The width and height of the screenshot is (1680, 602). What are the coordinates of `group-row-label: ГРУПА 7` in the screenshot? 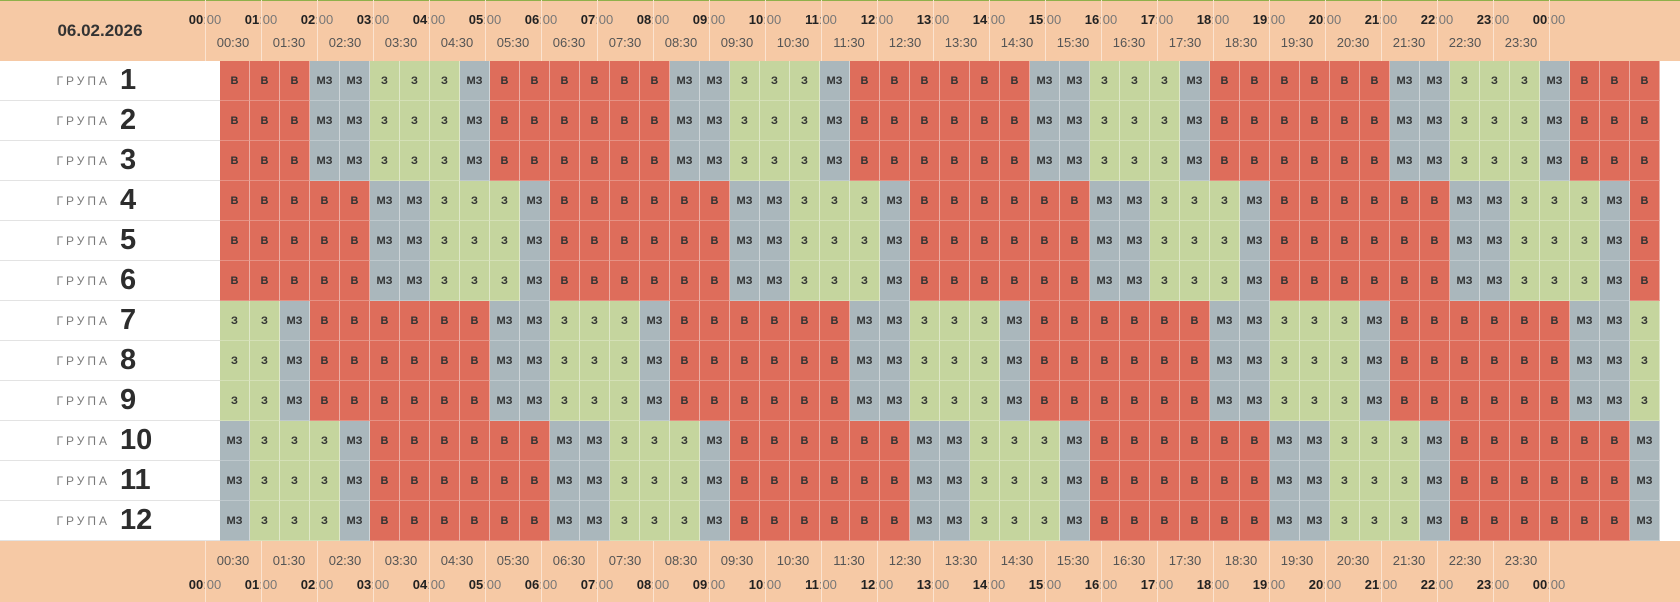 It's located at (110, 321).